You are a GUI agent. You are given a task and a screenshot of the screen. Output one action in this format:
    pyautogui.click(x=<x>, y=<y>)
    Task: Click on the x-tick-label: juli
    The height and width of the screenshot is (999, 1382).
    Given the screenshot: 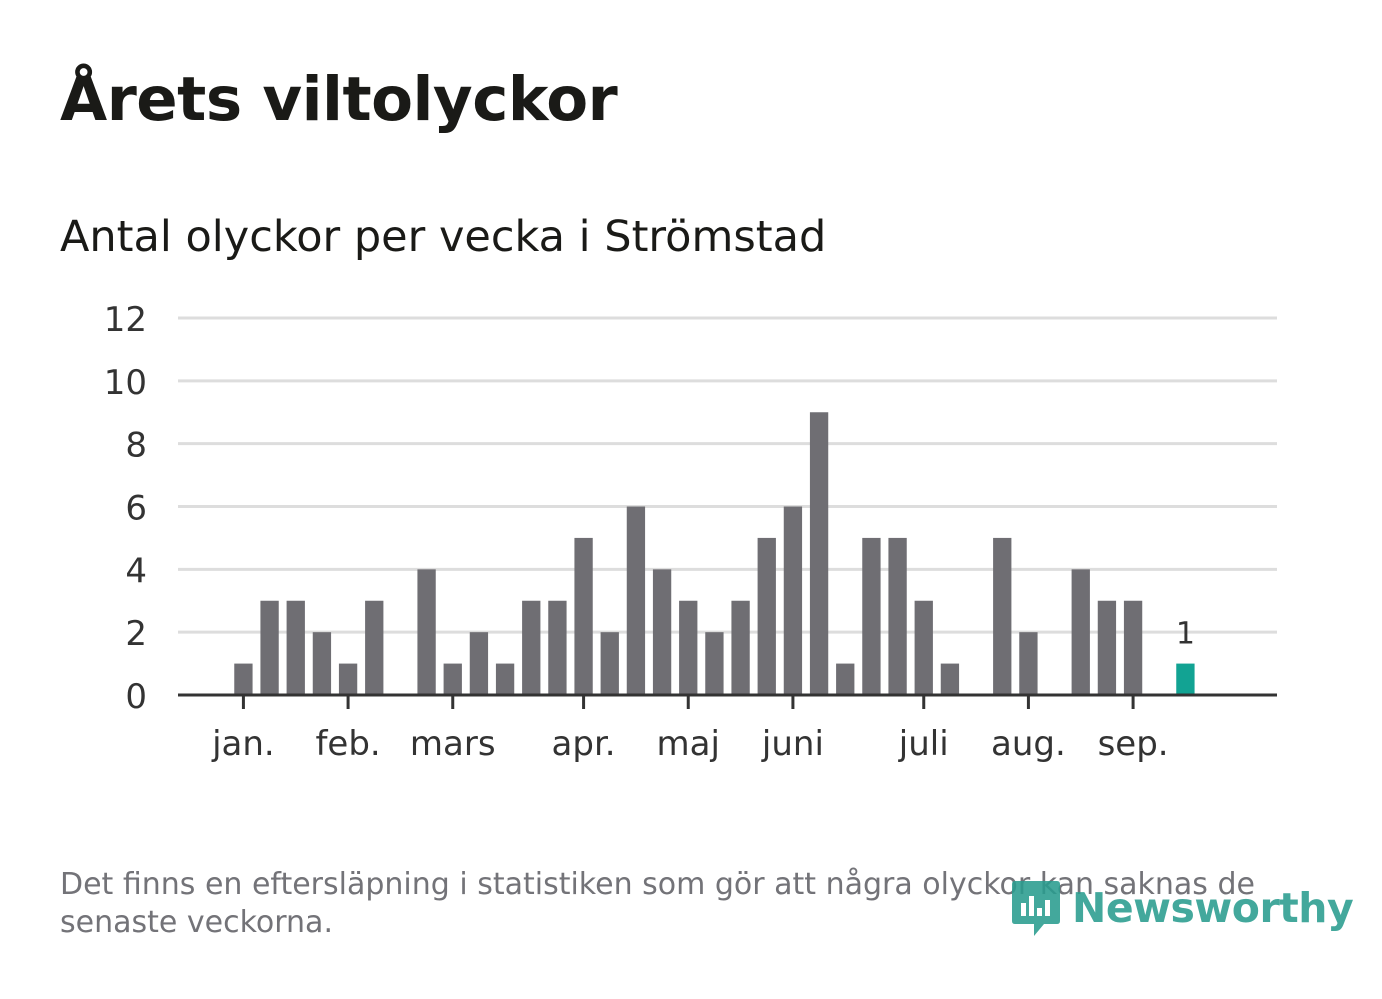 What is the action you would take?
    pyautogui.click(x=923, y=744)
    